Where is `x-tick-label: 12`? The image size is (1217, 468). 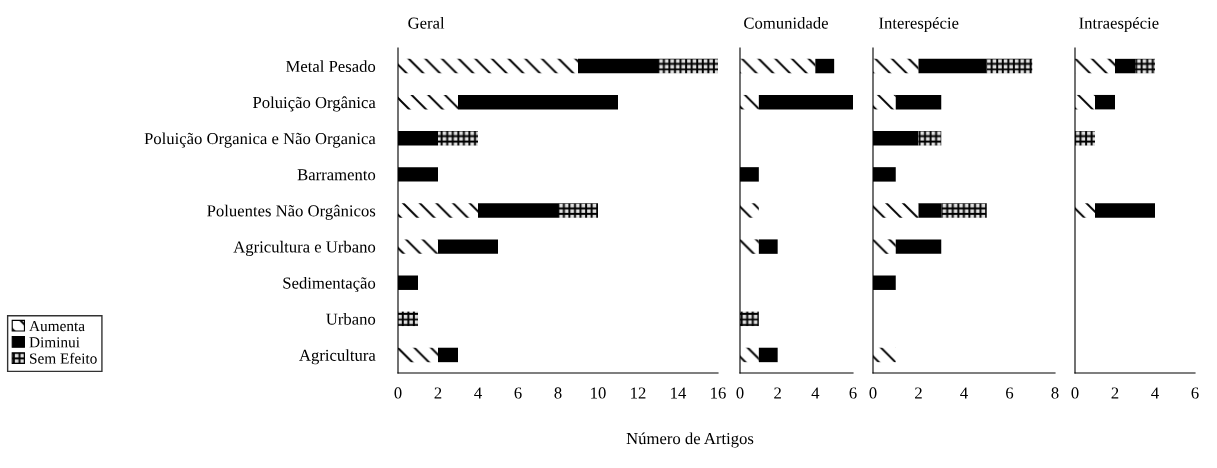
x-tick-label: 12 is located at coordinates (638, 393).